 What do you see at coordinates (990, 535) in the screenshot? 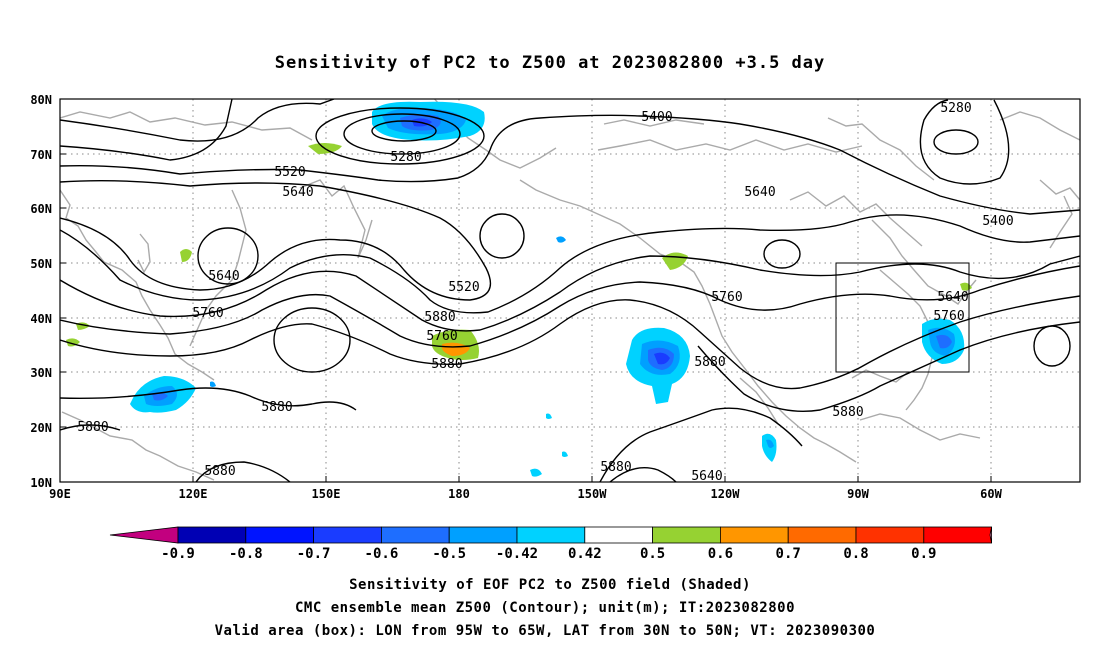
I see `colorbar-end-high` at bounding box center [990, 535].